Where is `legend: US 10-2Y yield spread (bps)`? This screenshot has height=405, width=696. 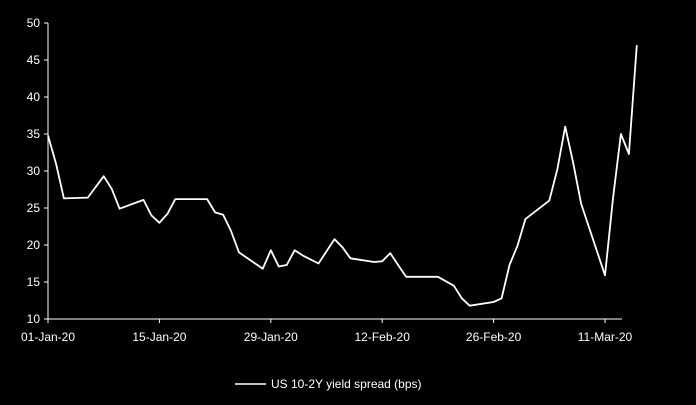 legend: US 10-2Y yield spread (bps) is located at coordinates (328, 384).